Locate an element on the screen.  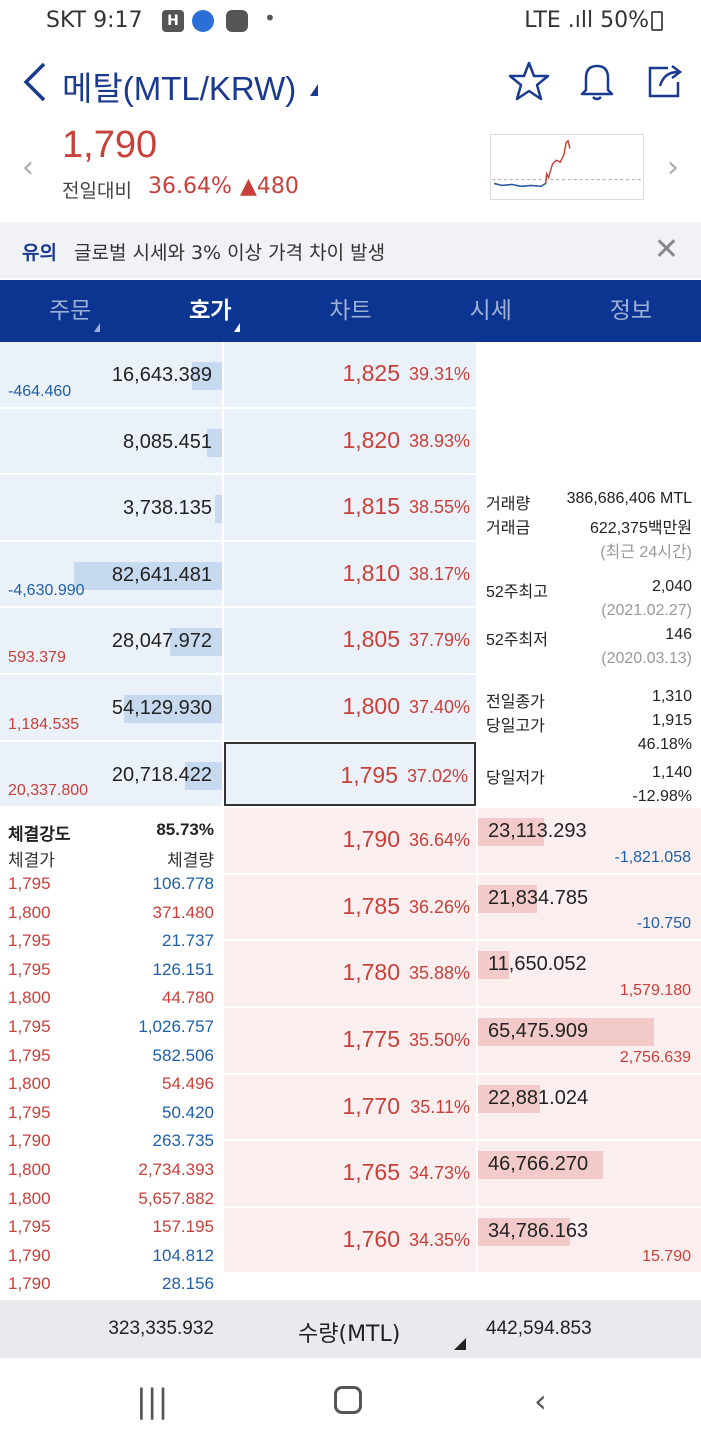
tab-info: 정보 is located at coordinates (631, 311).